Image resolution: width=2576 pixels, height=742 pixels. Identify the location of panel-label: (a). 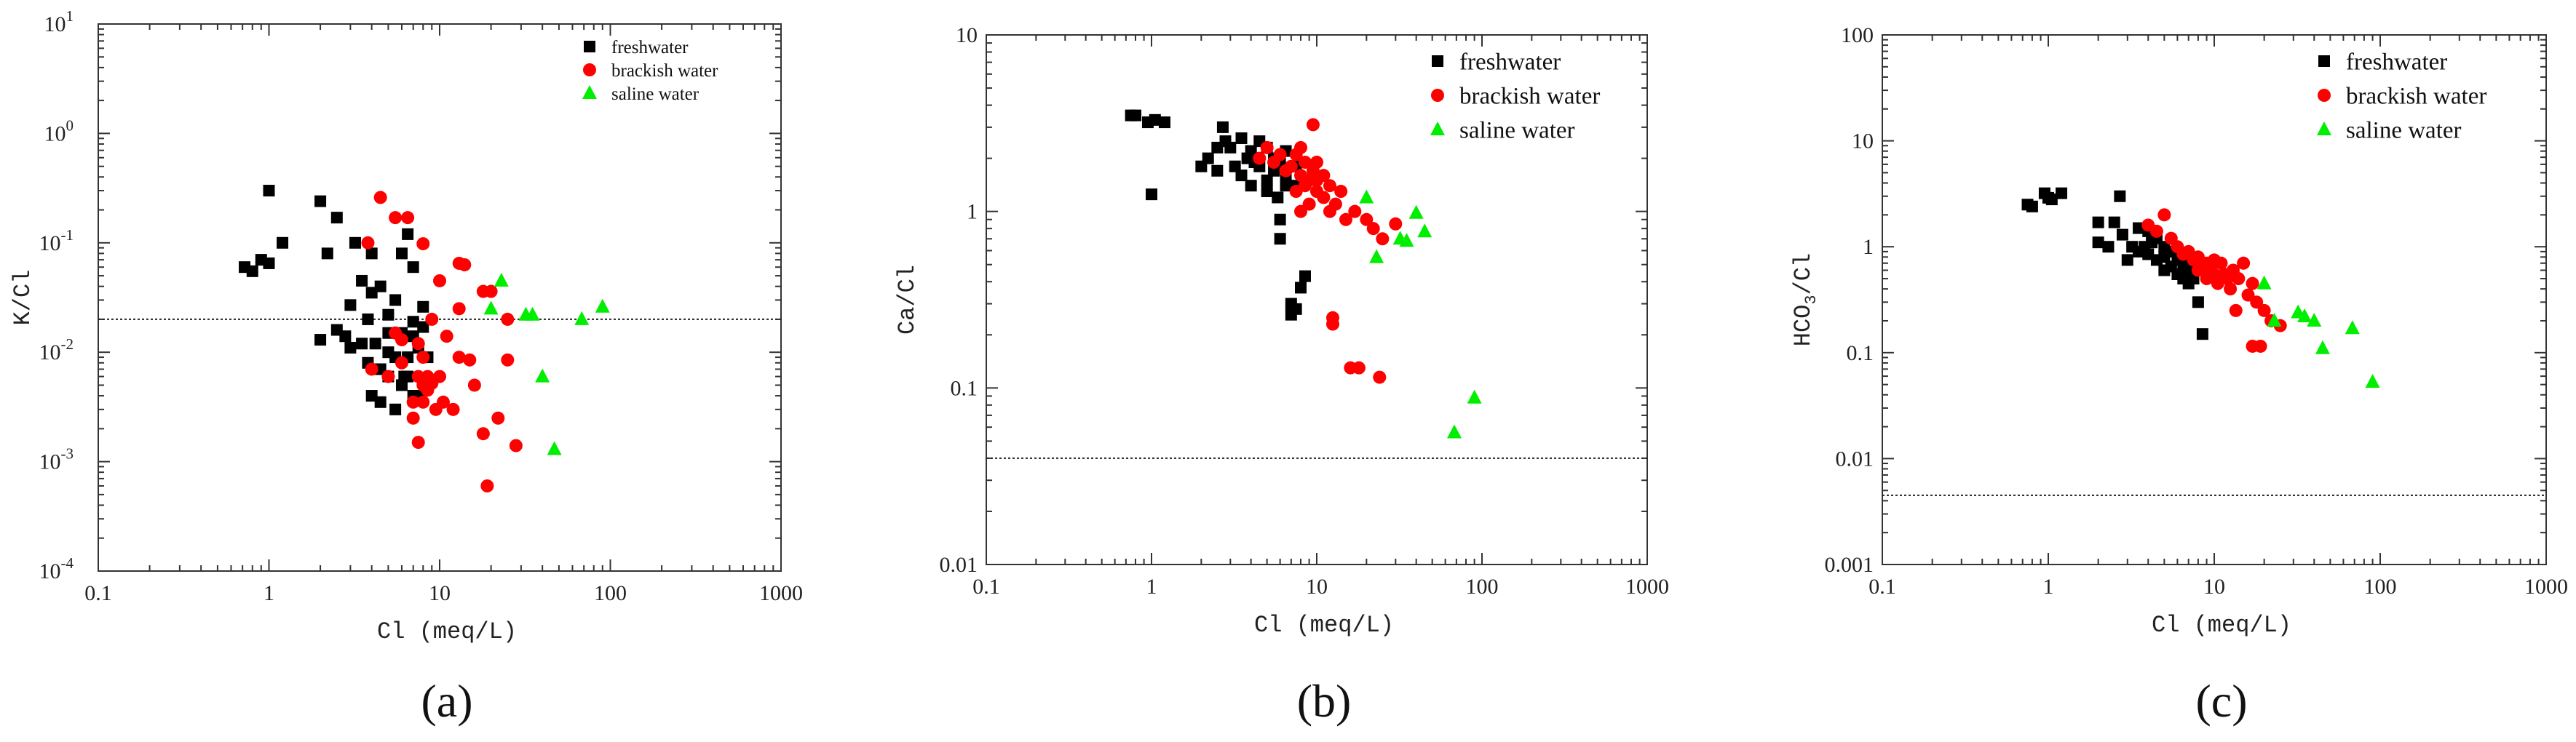
(446, 701).